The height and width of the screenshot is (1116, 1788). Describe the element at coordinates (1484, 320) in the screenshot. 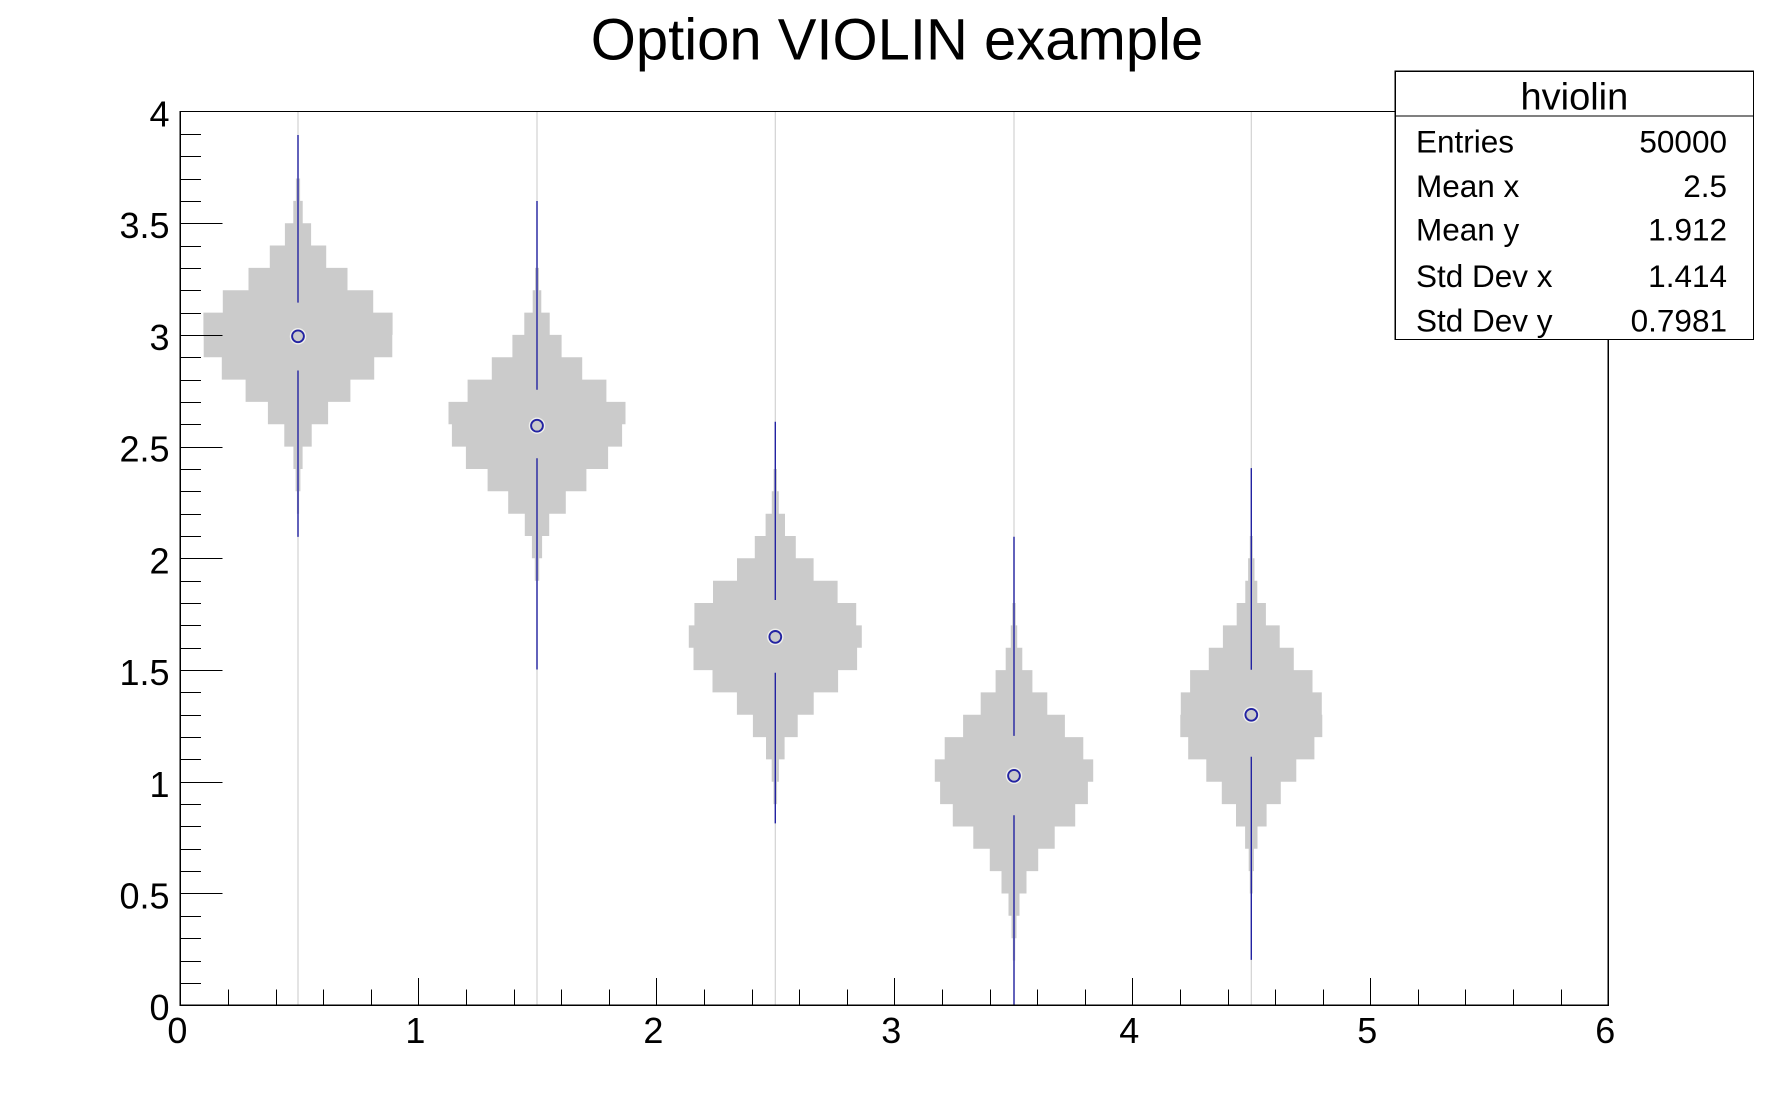

I see `svg-text: Std Dev y` at that location.